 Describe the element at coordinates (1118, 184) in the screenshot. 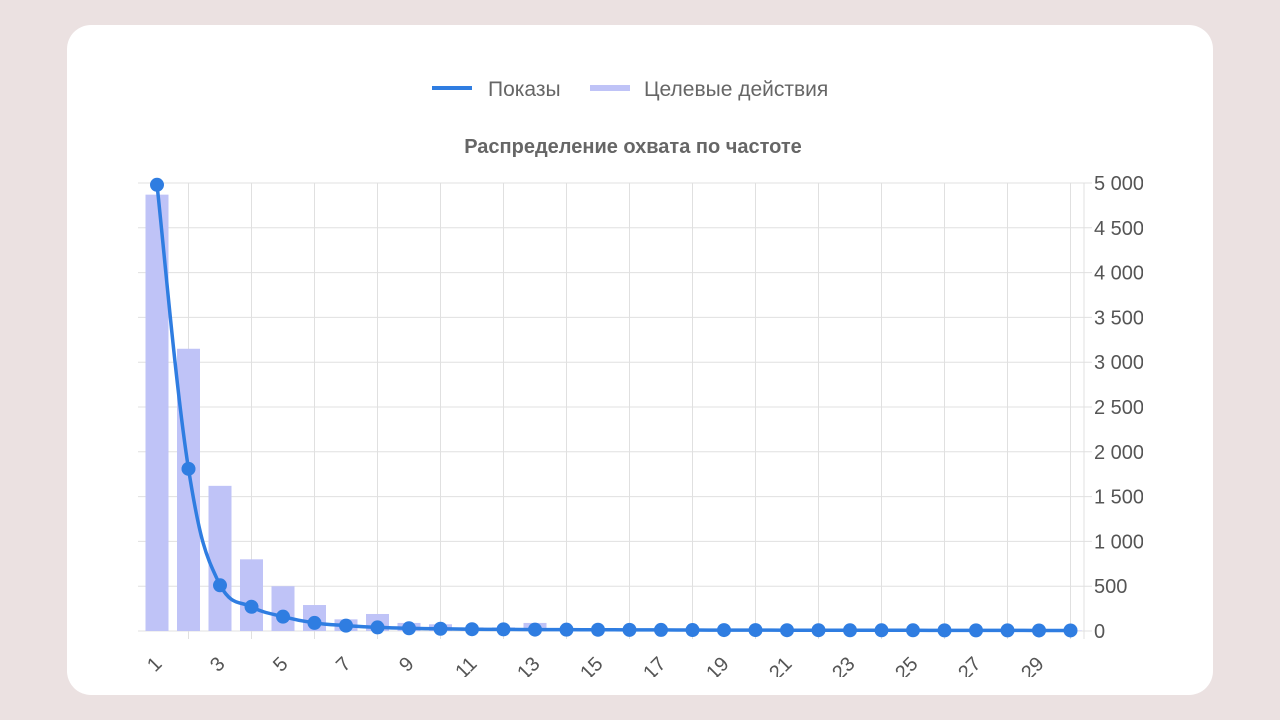

I see `y-tick-label: 5 000` at that location.